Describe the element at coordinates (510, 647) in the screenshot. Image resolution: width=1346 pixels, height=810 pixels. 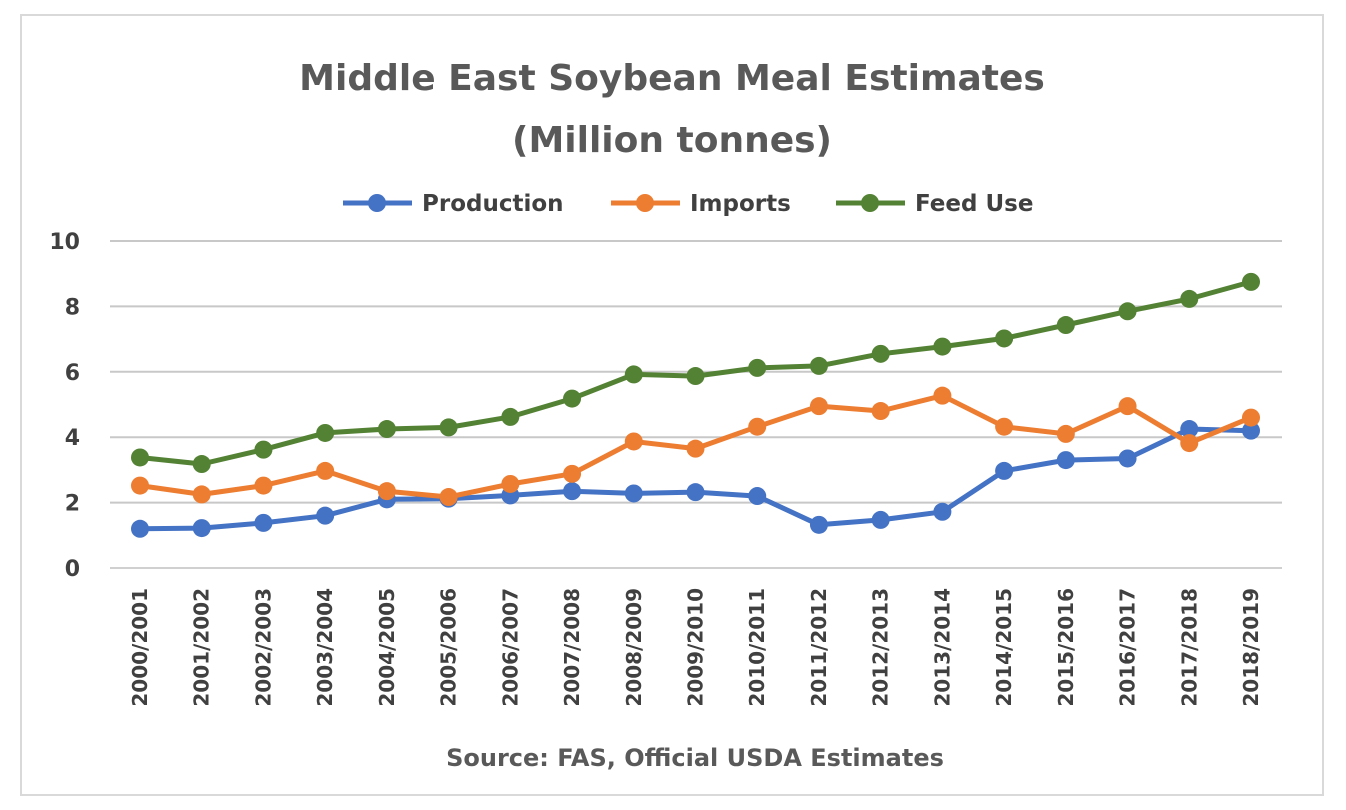
I see `x-tick-label: 2006/2007` at that location.